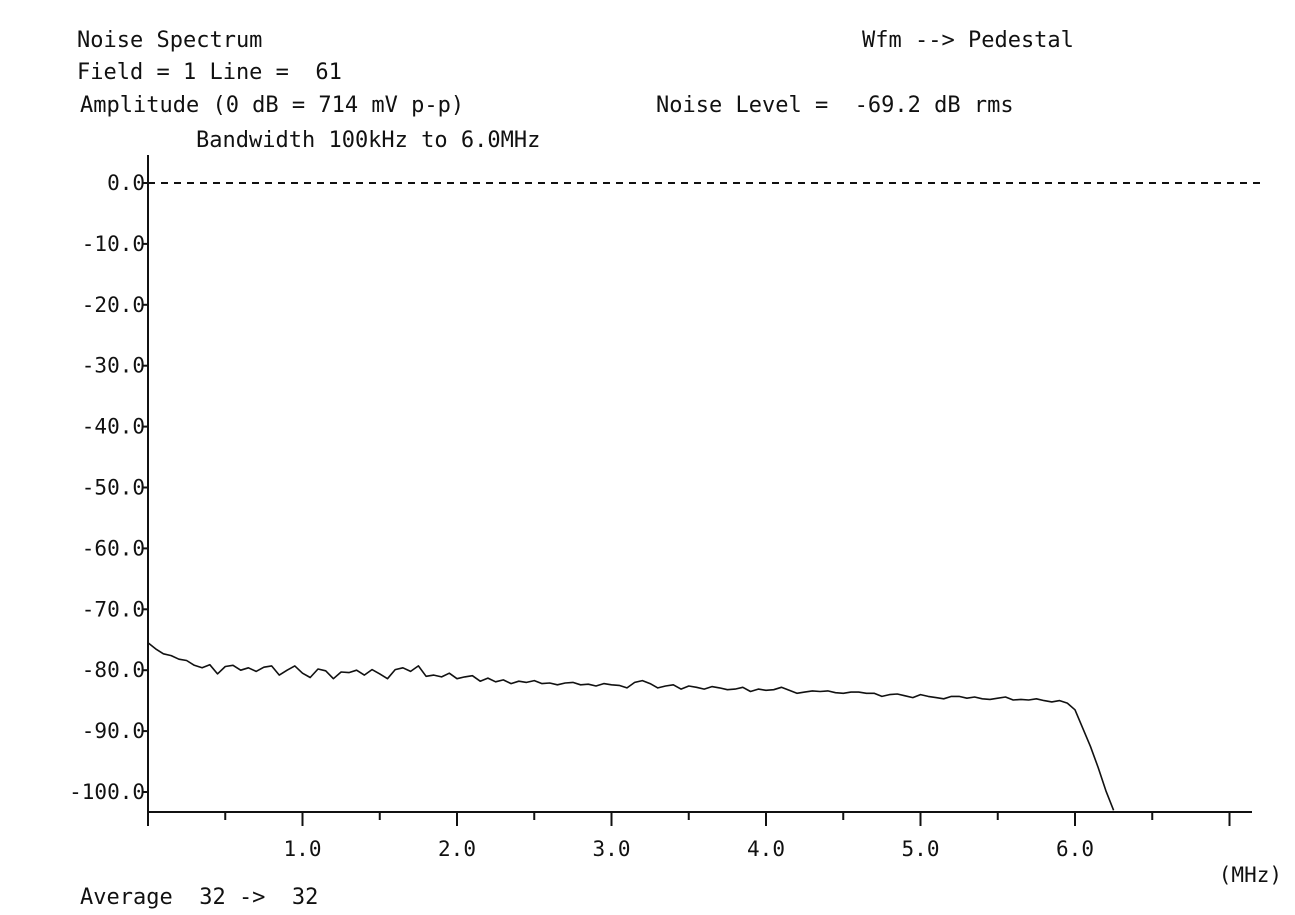  I want to click on y-tick-label: -10.0, so click(113, 244).